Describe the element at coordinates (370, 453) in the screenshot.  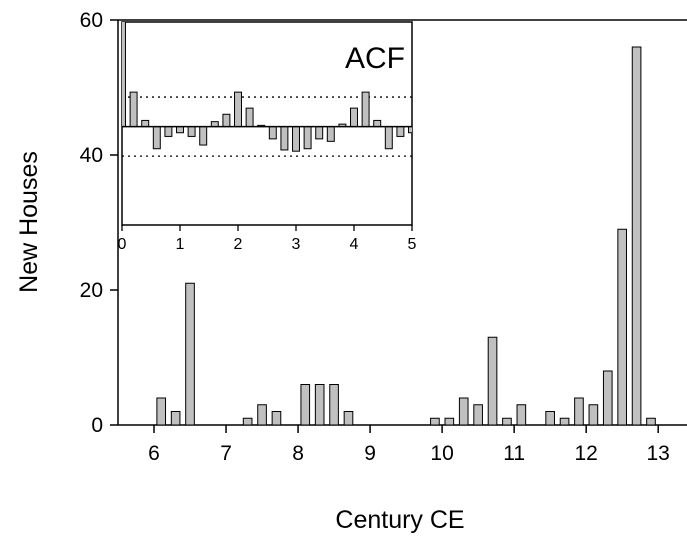
I see `main-x-tick-label: 9` at that location.